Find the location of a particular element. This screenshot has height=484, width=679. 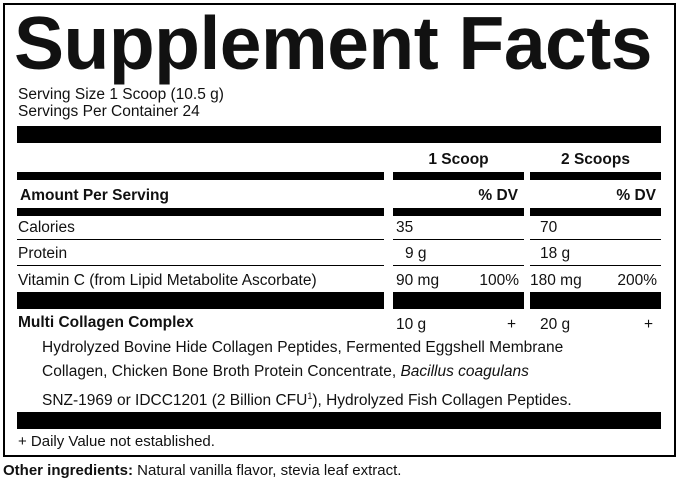

amount-per-serving-label: Amount Per Serving is located at coordinates (94, 195).